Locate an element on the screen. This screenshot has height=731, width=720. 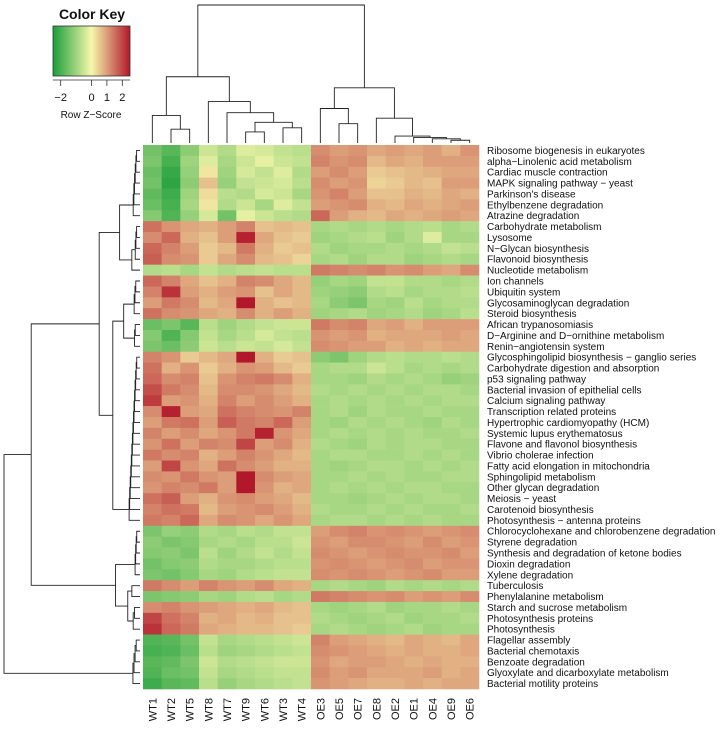
color-key-tick-label: 1 is located at coordinates (107, 98).